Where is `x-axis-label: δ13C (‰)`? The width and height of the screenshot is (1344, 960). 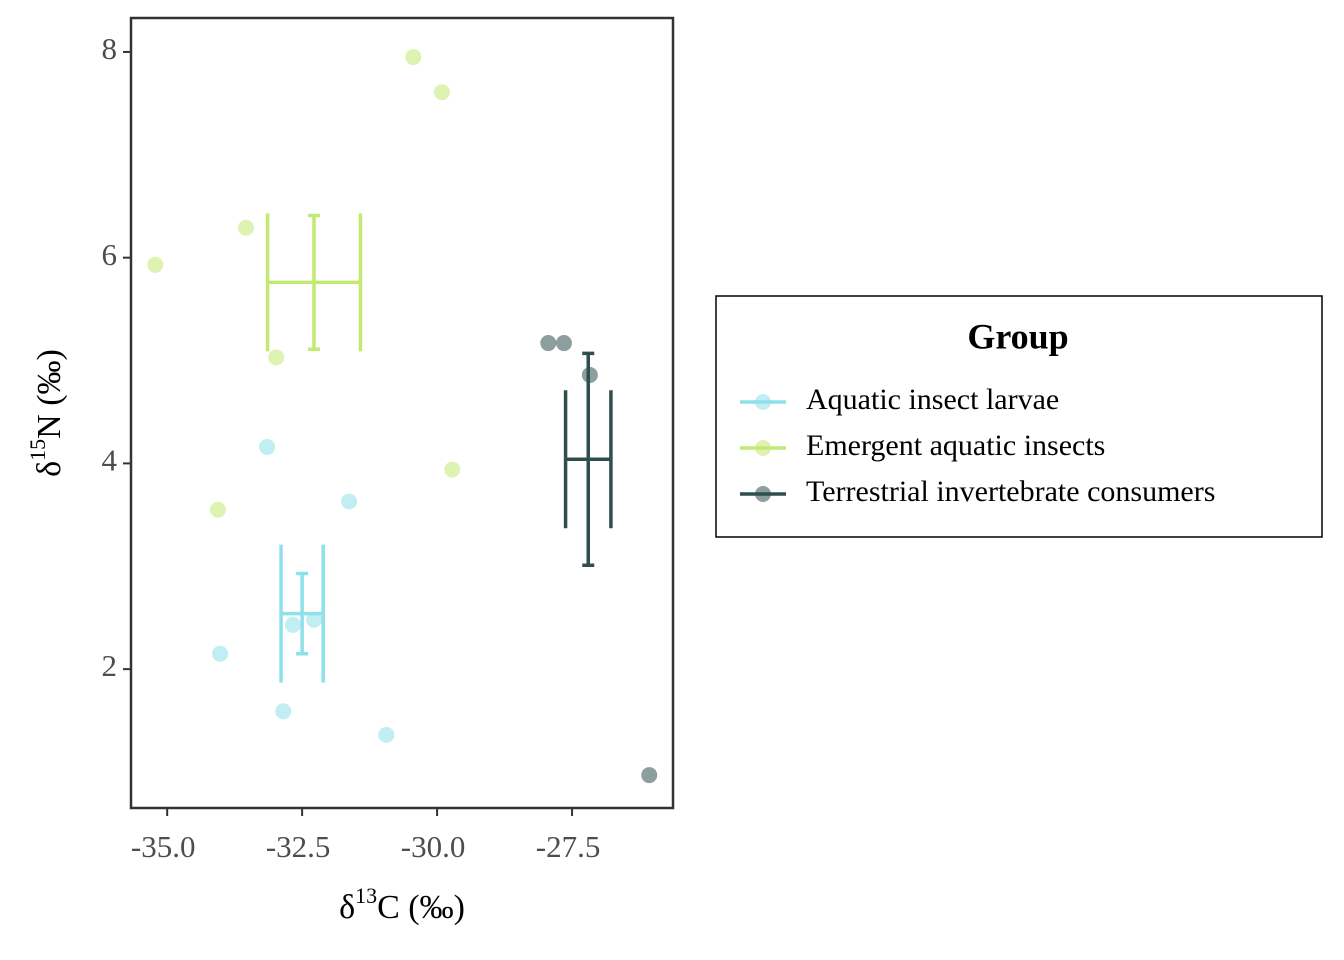 x-axis-label: δ13C (‰) is located at coordinates (402, 904).